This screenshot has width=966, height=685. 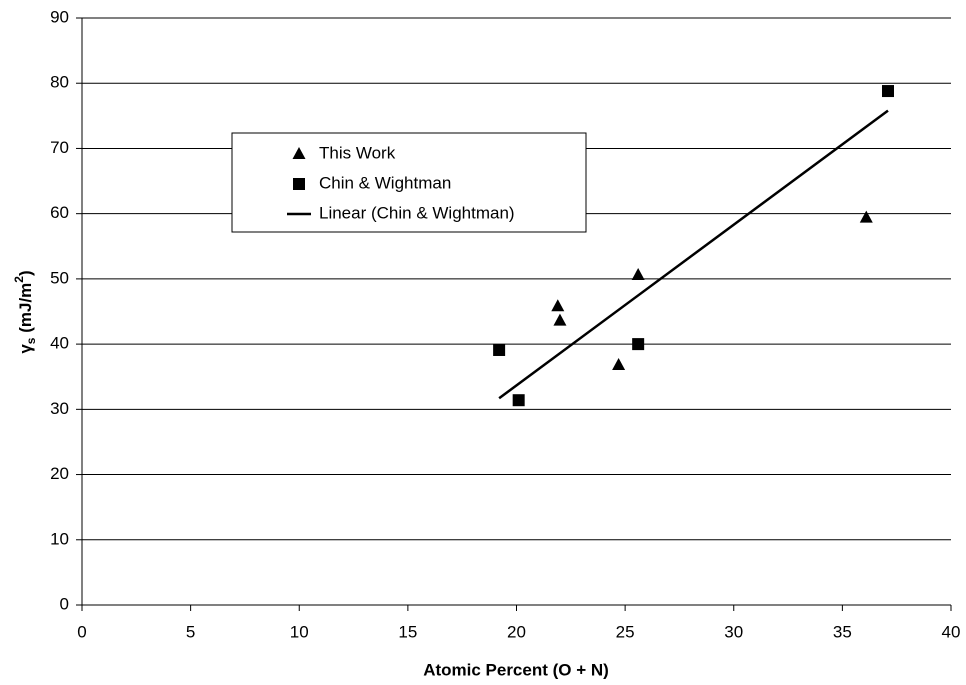 What do you see at coordinates (31, 340) in the screenshot?
I see `y-label-part: s` at bounding box center [31, 340].